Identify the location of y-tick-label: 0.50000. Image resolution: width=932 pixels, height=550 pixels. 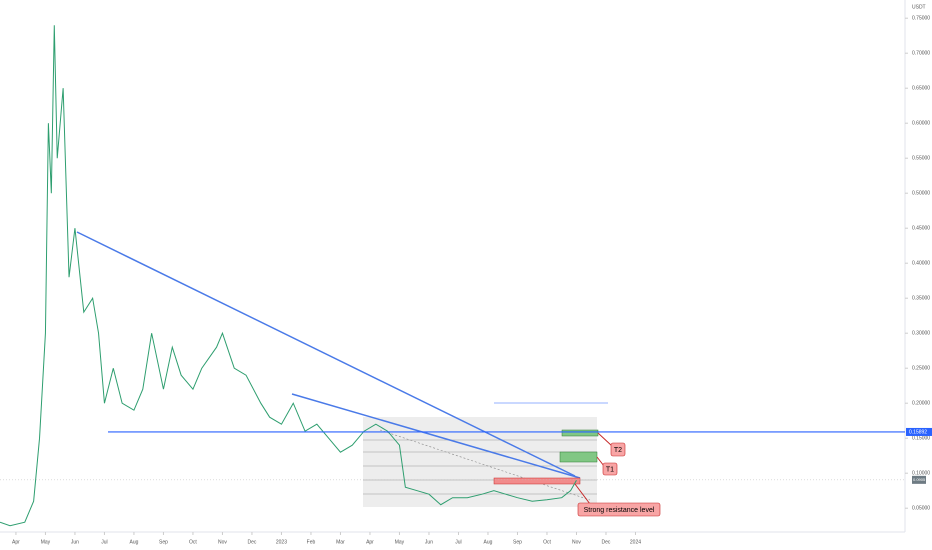
(921, 194).